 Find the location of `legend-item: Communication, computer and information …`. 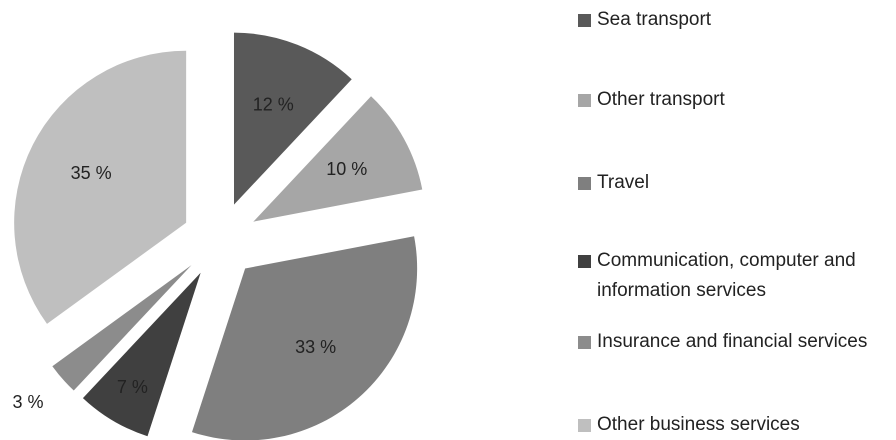

legend-item: Communication, computer and information … is located at coordinates (736, 276).